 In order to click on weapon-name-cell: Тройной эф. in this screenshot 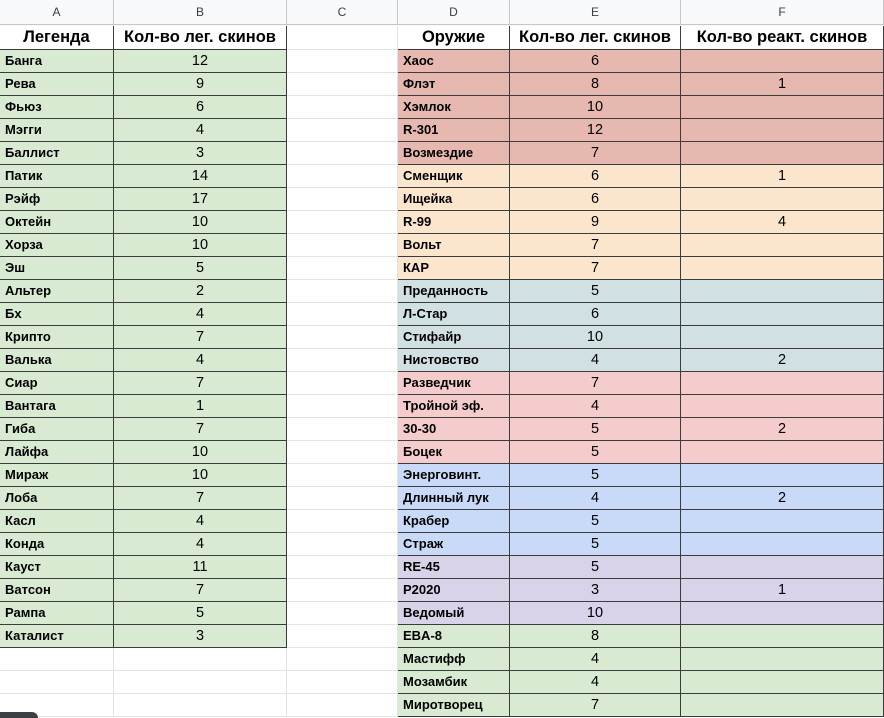, I will do `click(454, 406)`.